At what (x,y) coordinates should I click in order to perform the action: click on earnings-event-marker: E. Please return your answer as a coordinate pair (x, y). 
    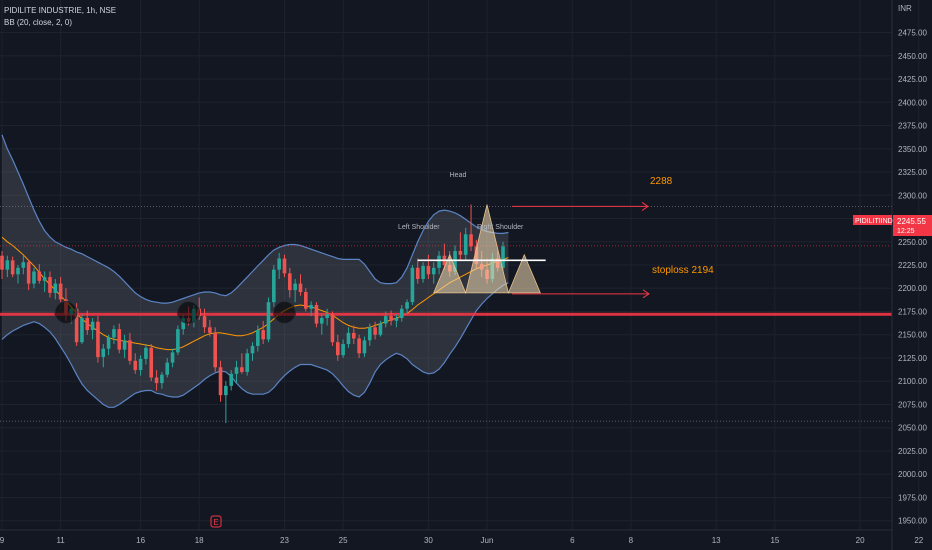
    Looking at the image, I should click on (216, 521).